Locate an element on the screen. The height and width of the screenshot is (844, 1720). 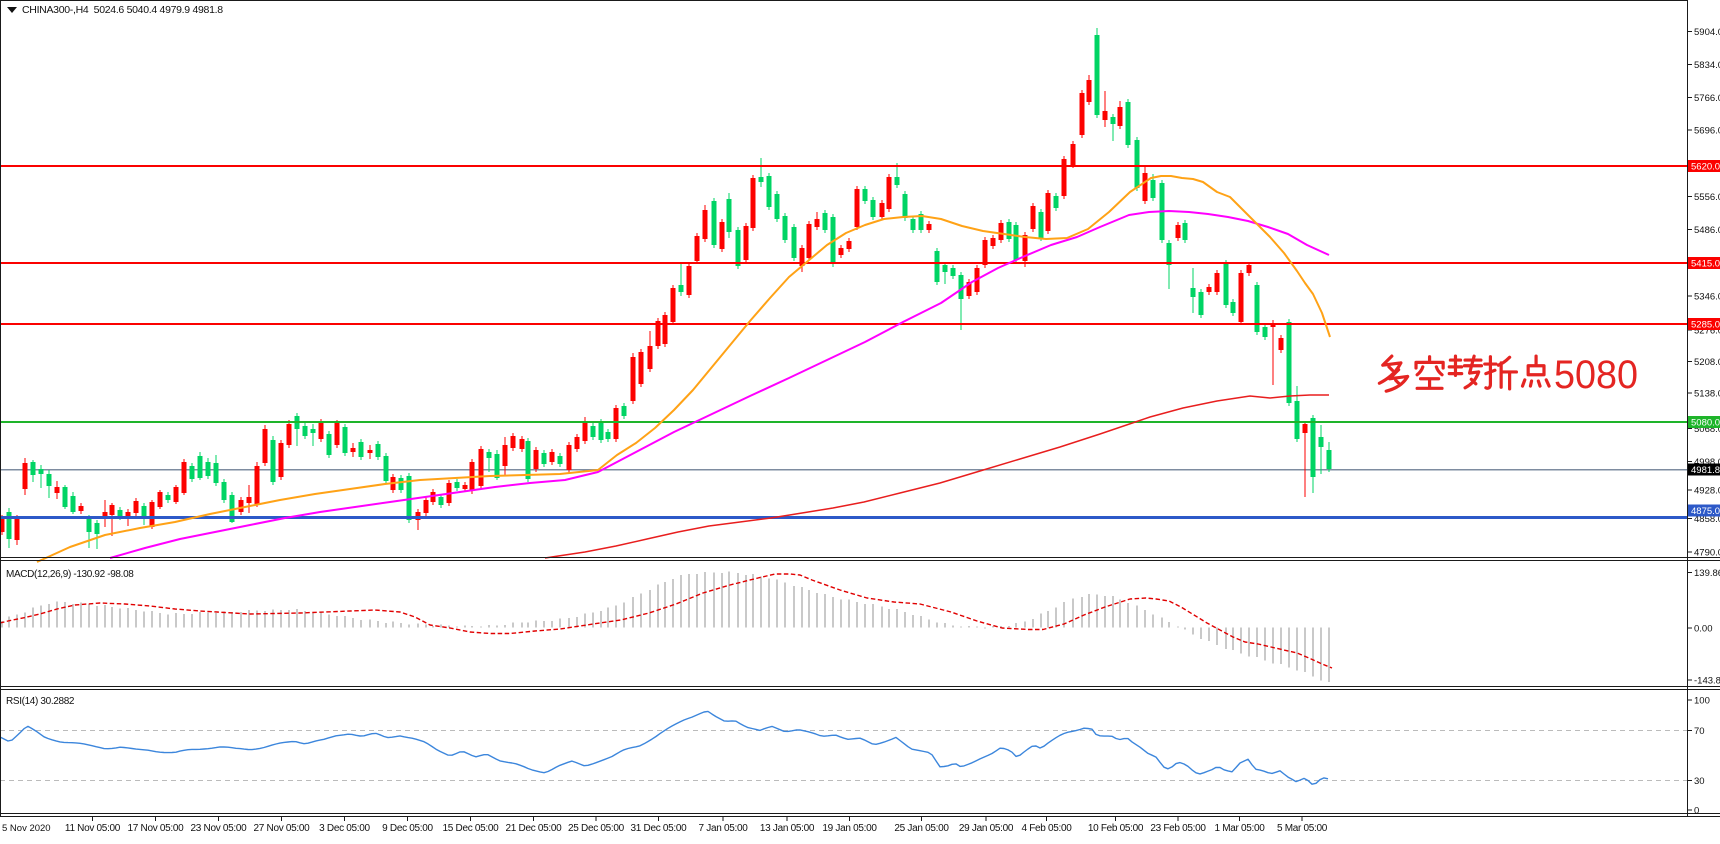
svg-text: RSI(14) 30.2882 is located at coordinates (40, 701).